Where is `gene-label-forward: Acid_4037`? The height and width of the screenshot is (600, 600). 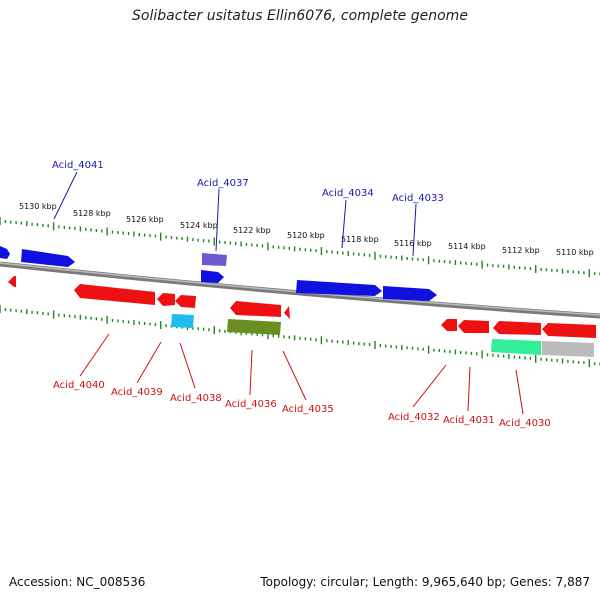
gene-label-forward: Acid_4037 is located at coordinates (223, 183).